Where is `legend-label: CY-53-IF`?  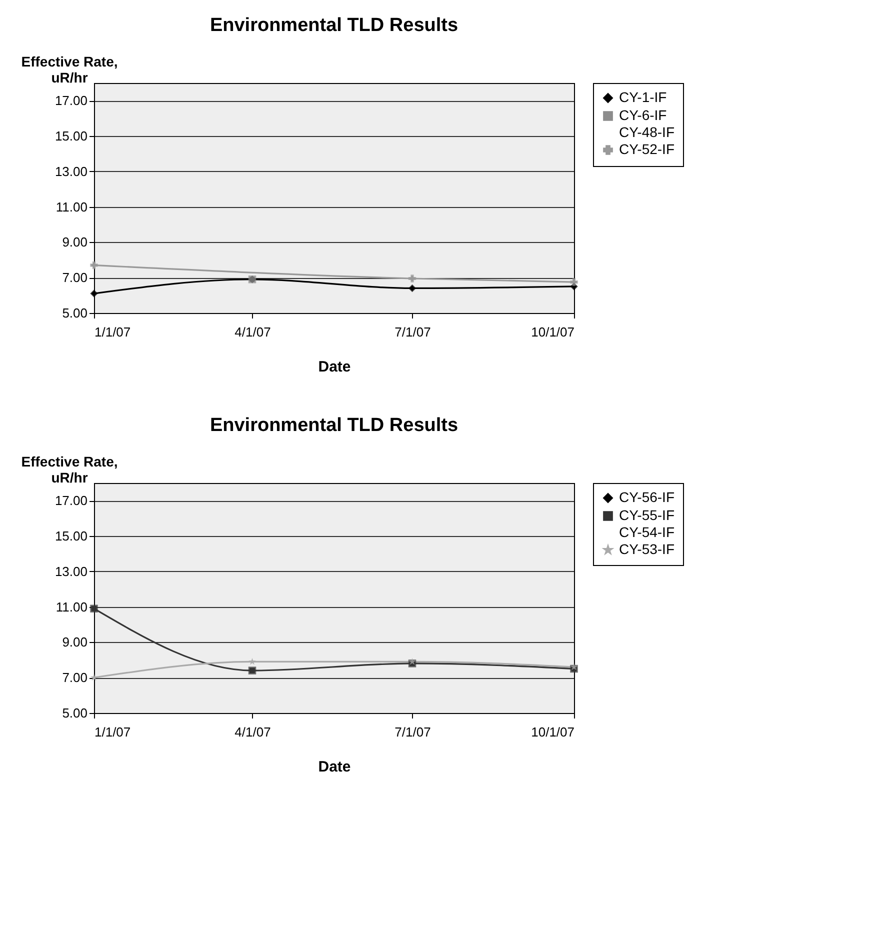 legend-label: CY-53-IF is located at coordinates (647, 549).